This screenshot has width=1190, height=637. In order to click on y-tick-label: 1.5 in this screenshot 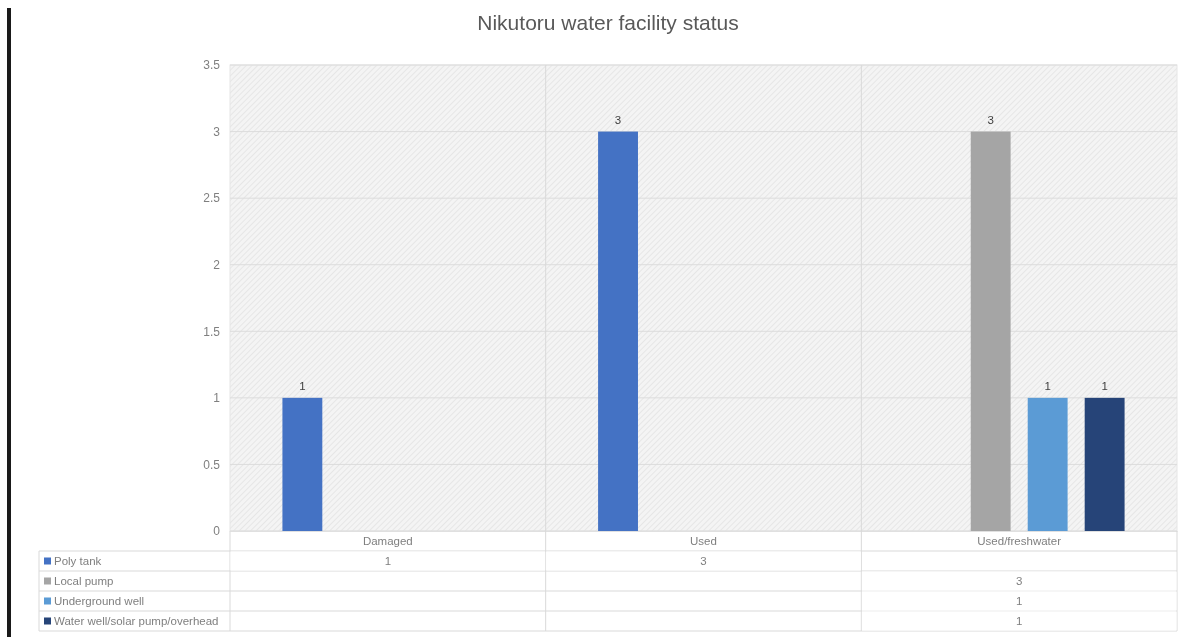, I will do `click(212, 331)`.